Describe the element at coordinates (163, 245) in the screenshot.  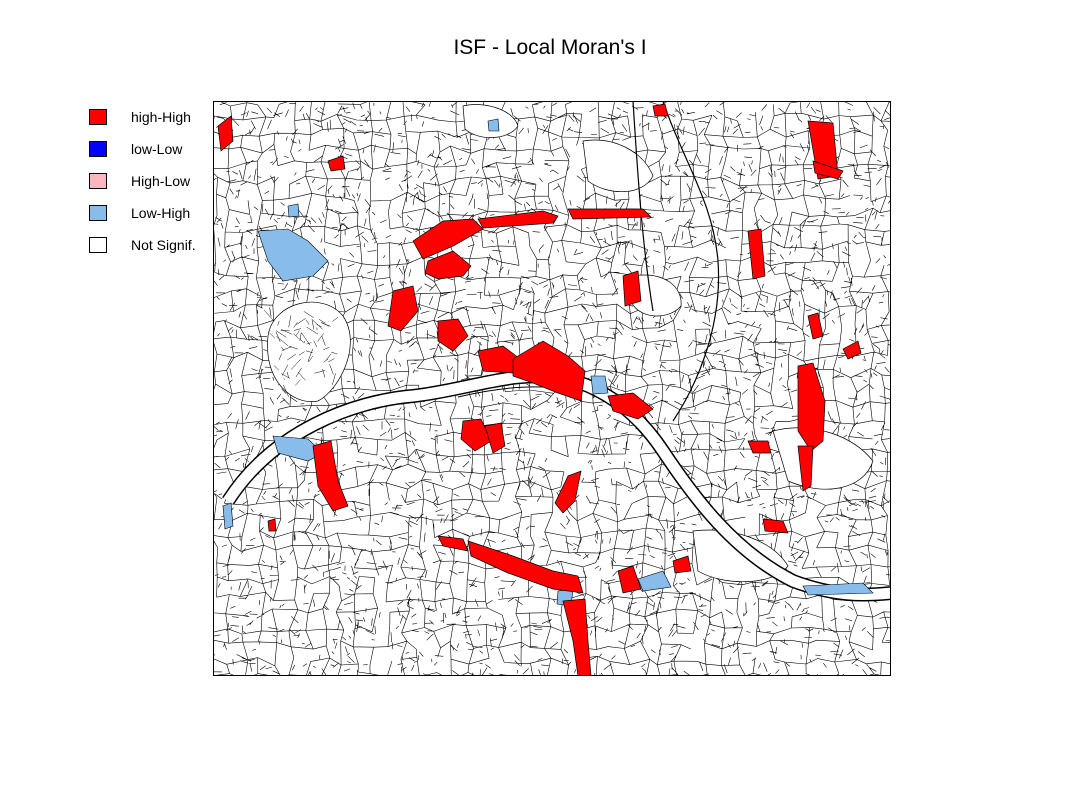
I see `legend-label-not-signif: Not Signif.` at that location.